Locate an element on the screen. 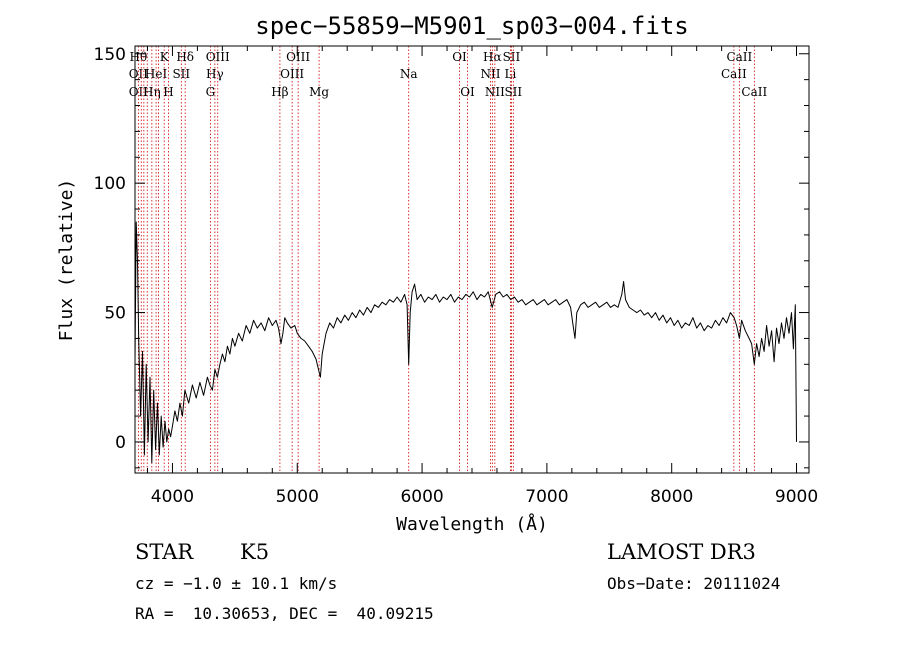  line-label: G is located at coordinates (211, 92).